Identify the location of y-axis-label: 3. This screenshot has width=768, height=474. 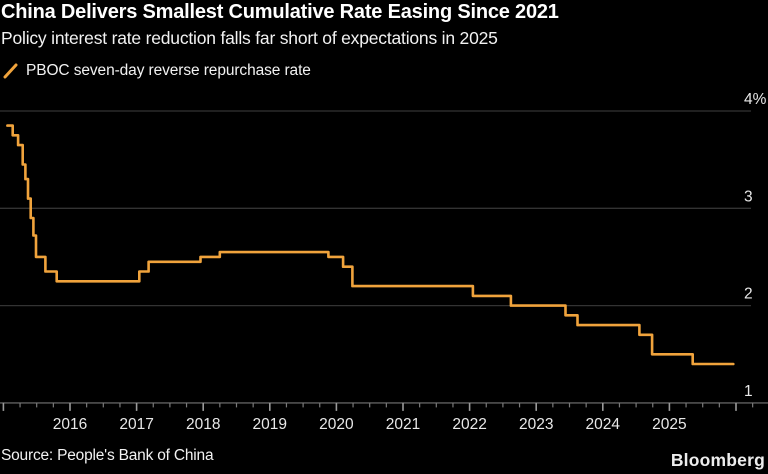
(748, 196).